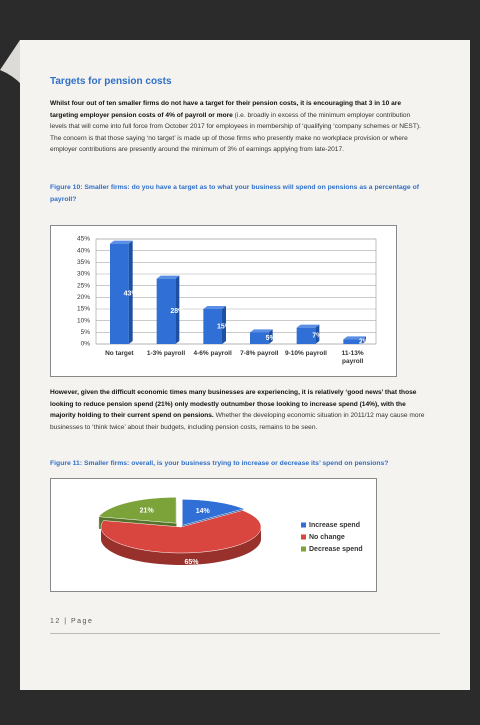 The image size is (480, 725). I want to click on y-tick-label: 15%, so click(83, 309).